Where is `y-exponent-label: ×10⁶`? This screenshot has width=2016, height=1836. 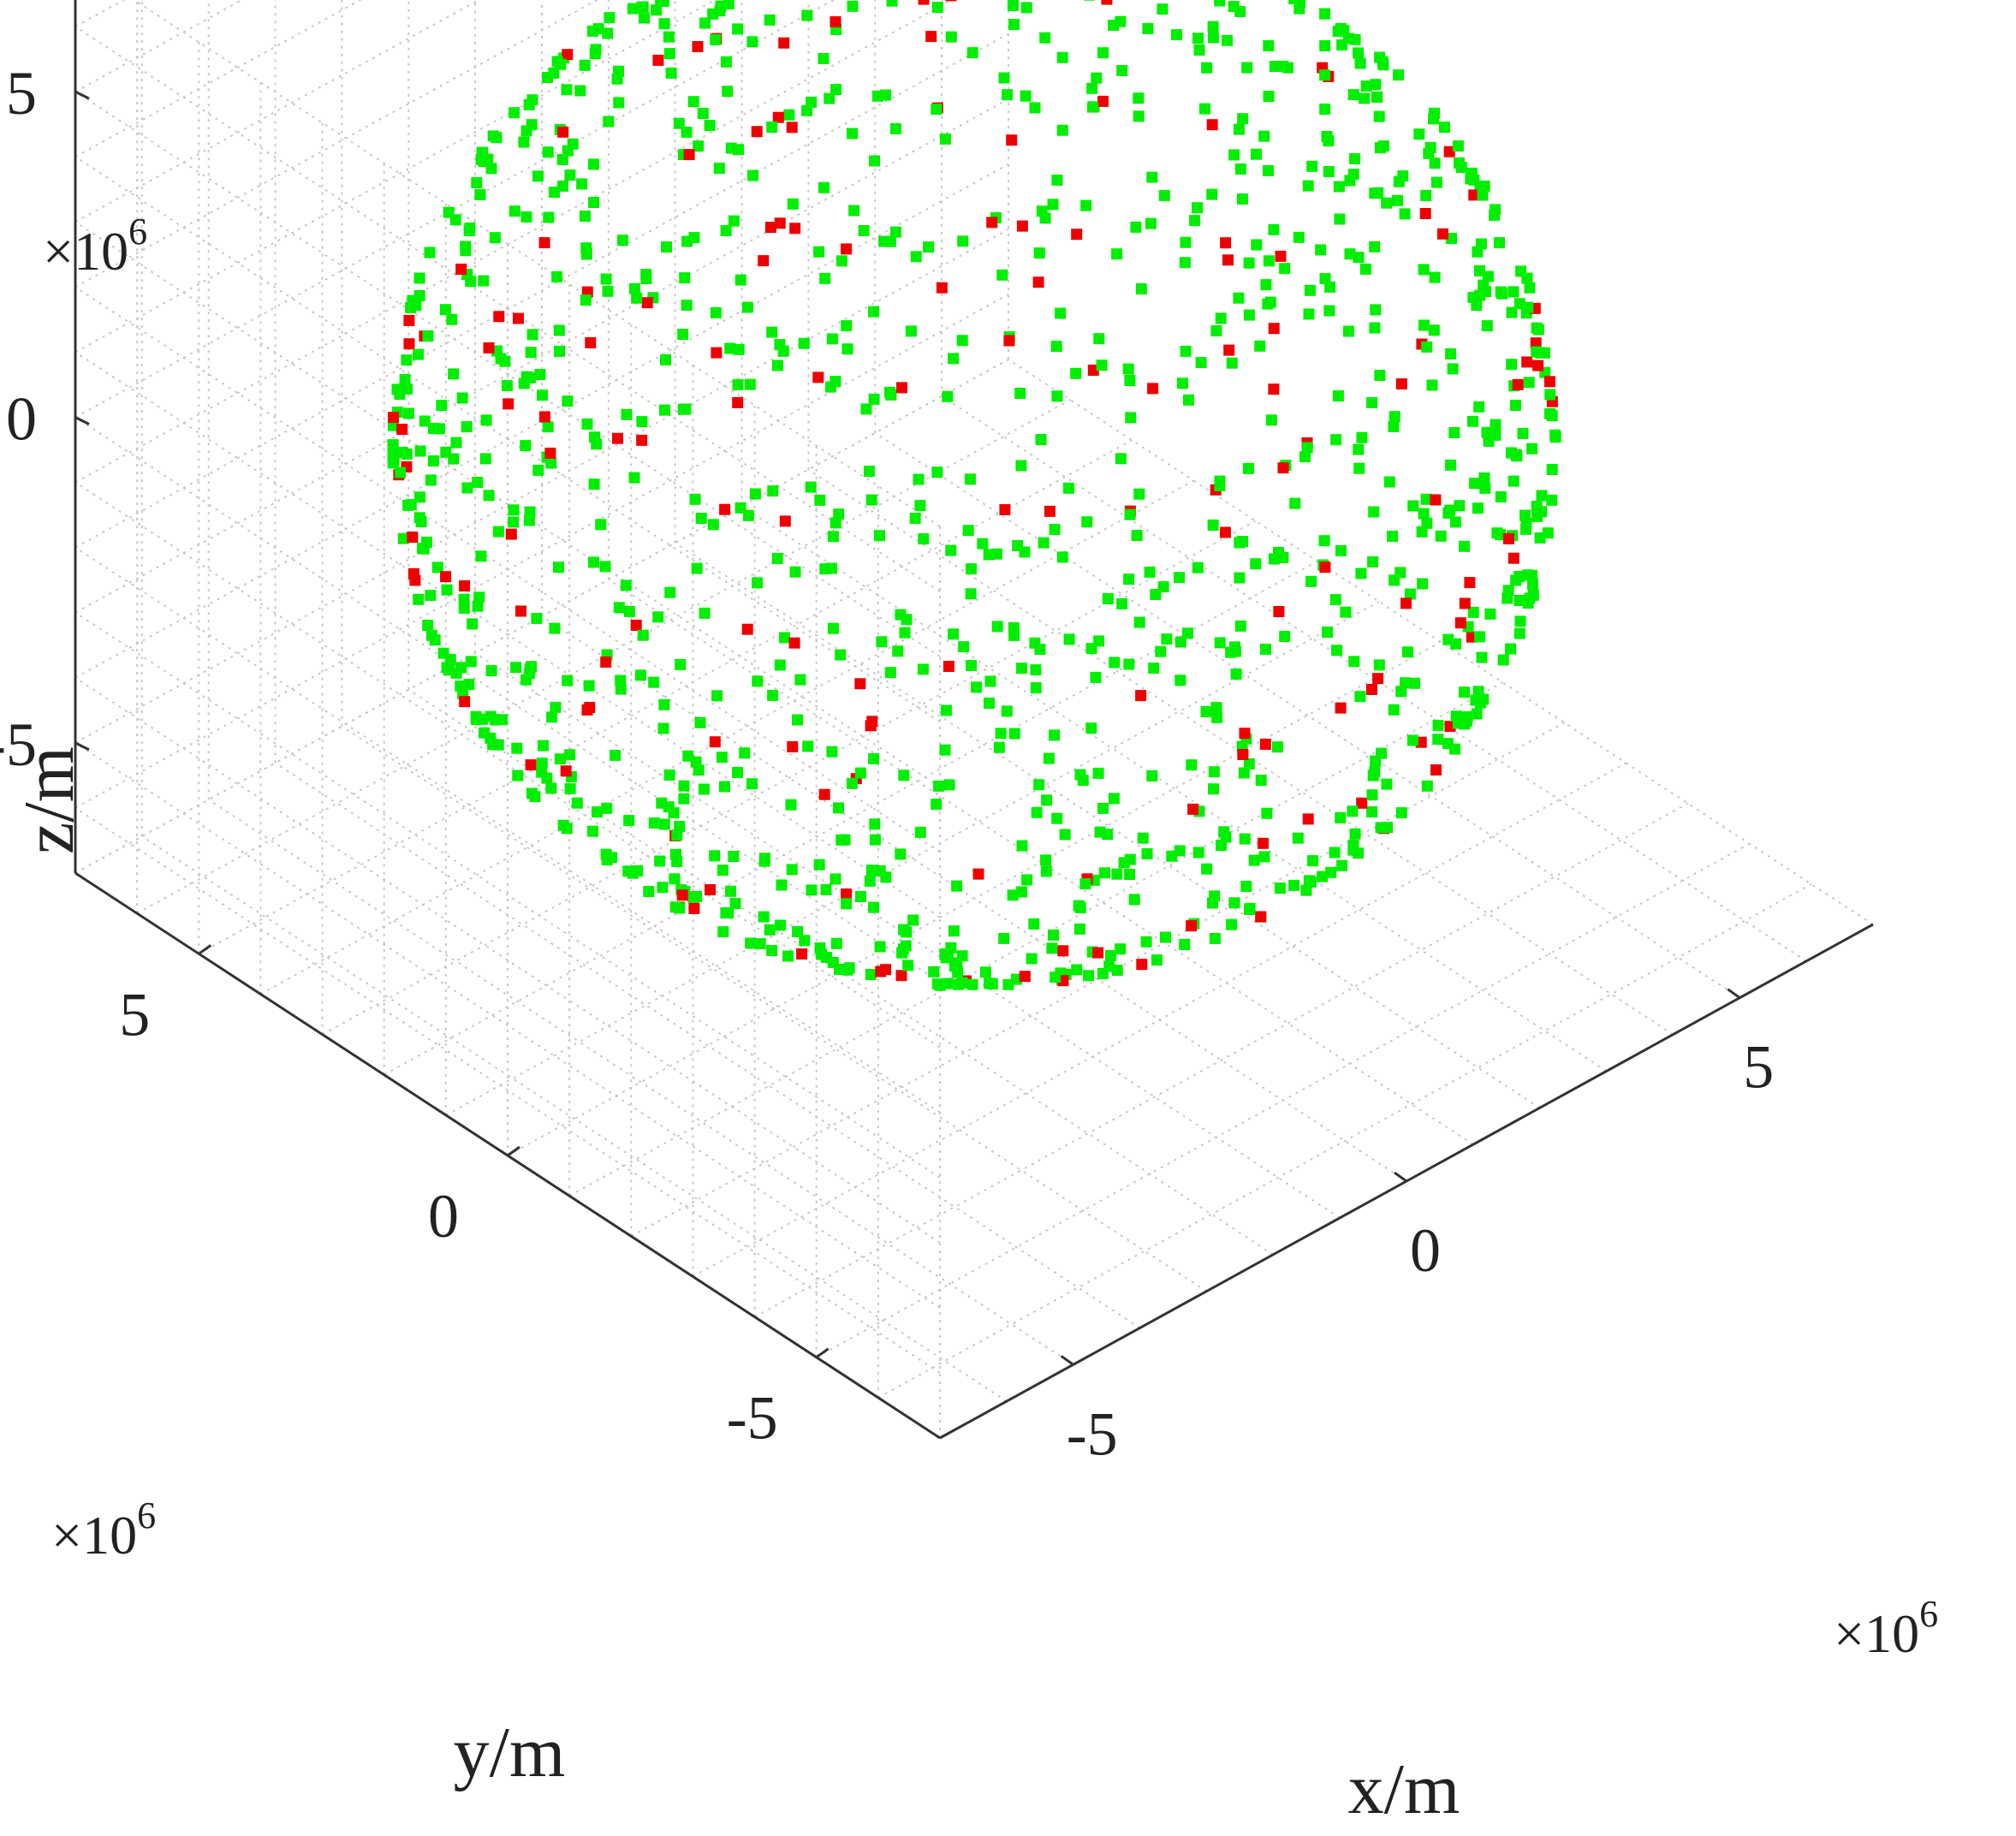 y-exponent-label: ×10⁶ is located at coordinates (103, 1530).